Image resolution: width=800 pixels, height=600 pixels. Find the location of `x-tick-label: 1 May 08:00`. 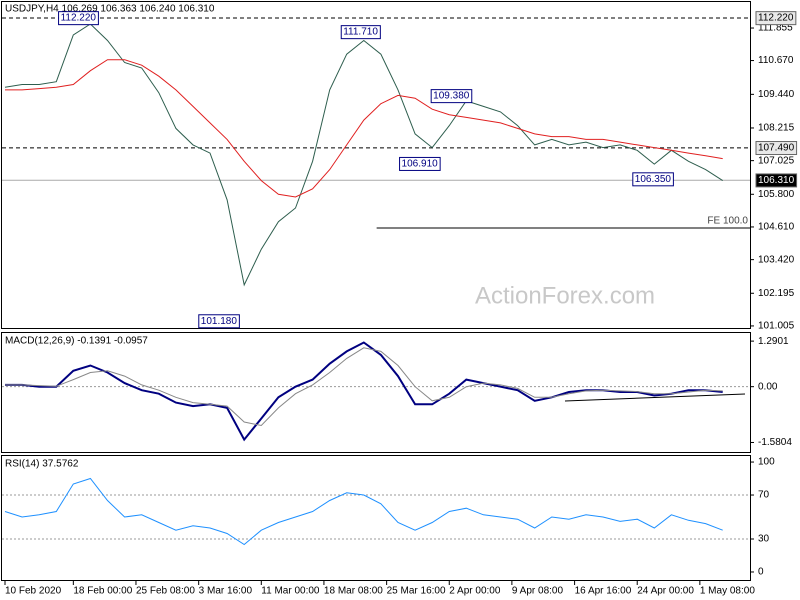

x-tick-label: 1 May 08:00 is located at coordinates (727, 591).